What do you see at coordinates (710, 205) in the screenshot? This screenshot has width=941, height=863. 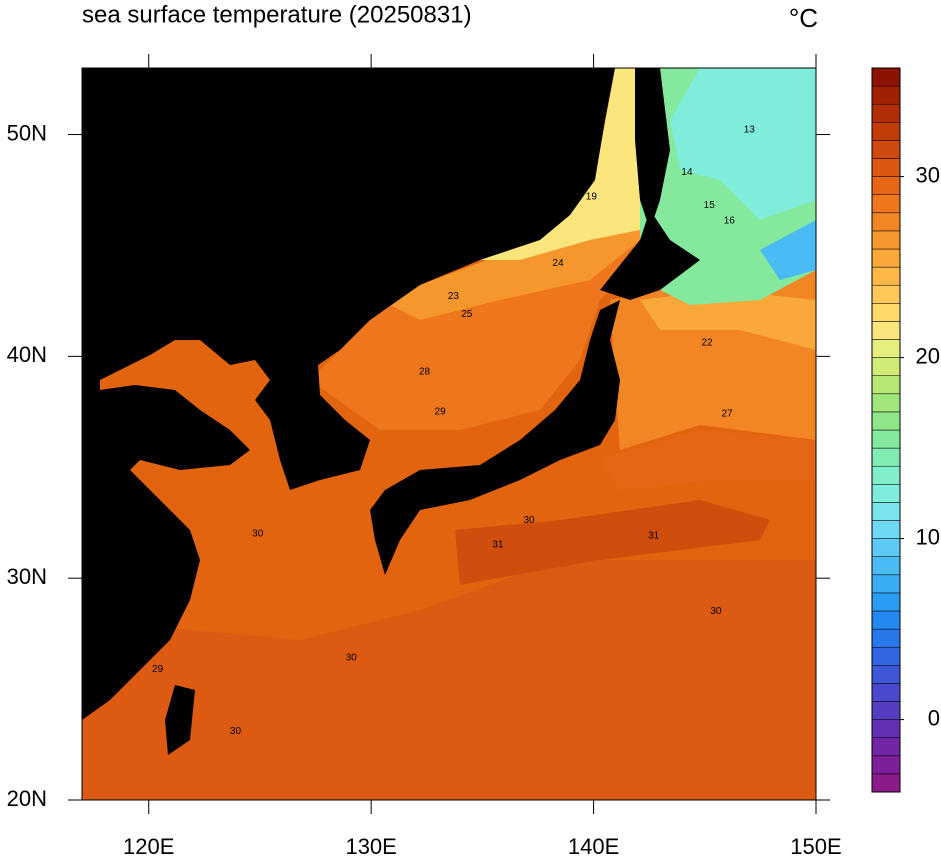 I see `contour-label: 15` at bounding box center [710, 205].